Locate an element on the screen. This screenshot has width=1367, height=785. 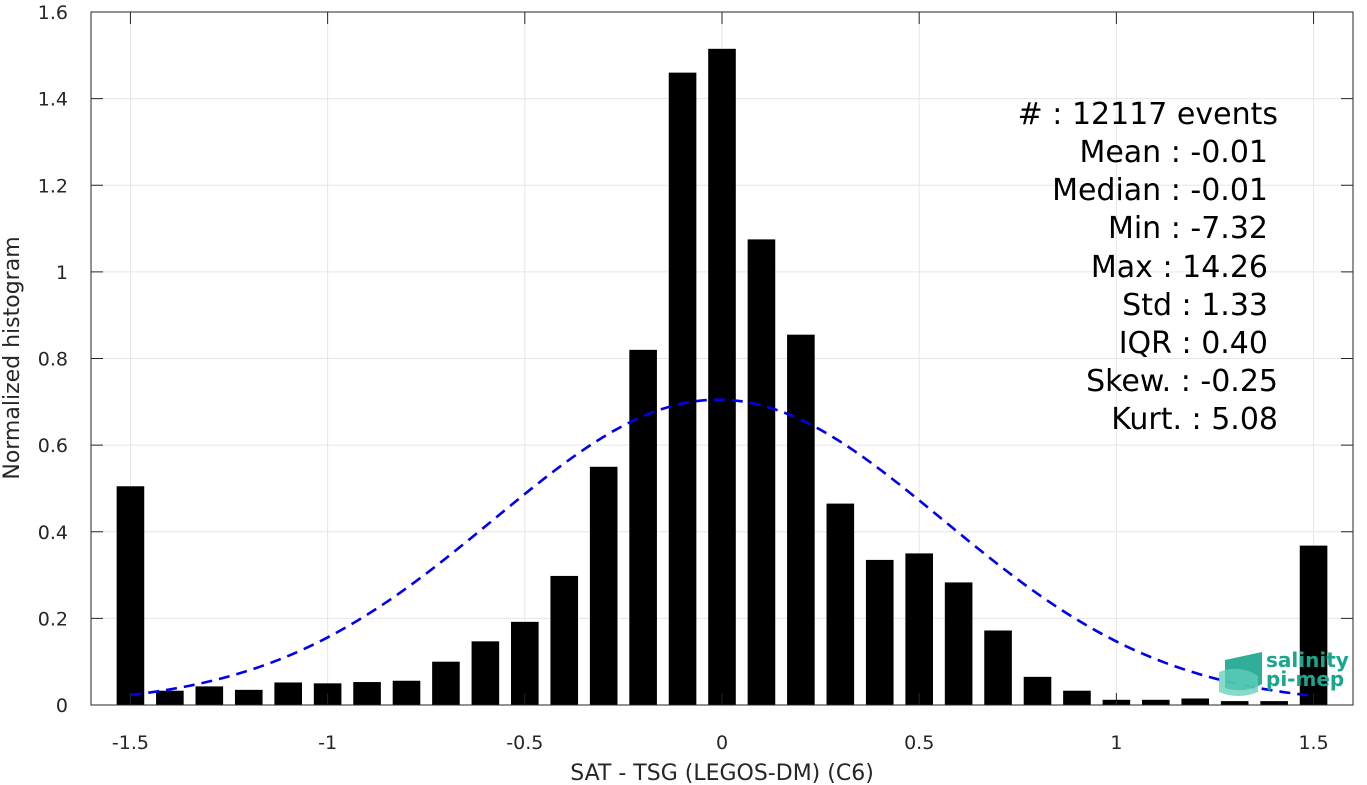
x-tick-label: 0 is located at coordinates (722, 743).